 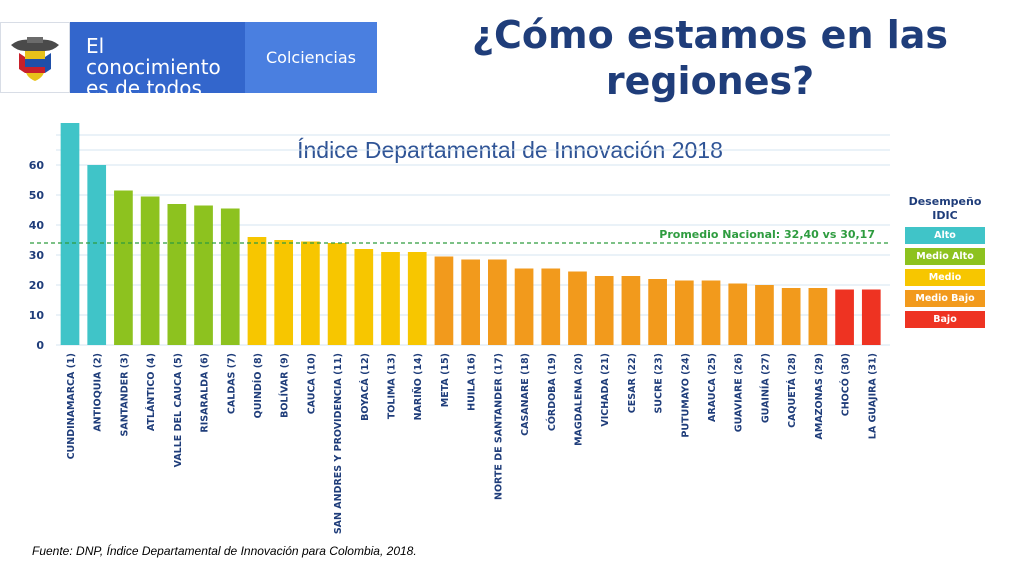 I want to click on x-tick-label: CALDAS (7), so click(x=231, y=383).